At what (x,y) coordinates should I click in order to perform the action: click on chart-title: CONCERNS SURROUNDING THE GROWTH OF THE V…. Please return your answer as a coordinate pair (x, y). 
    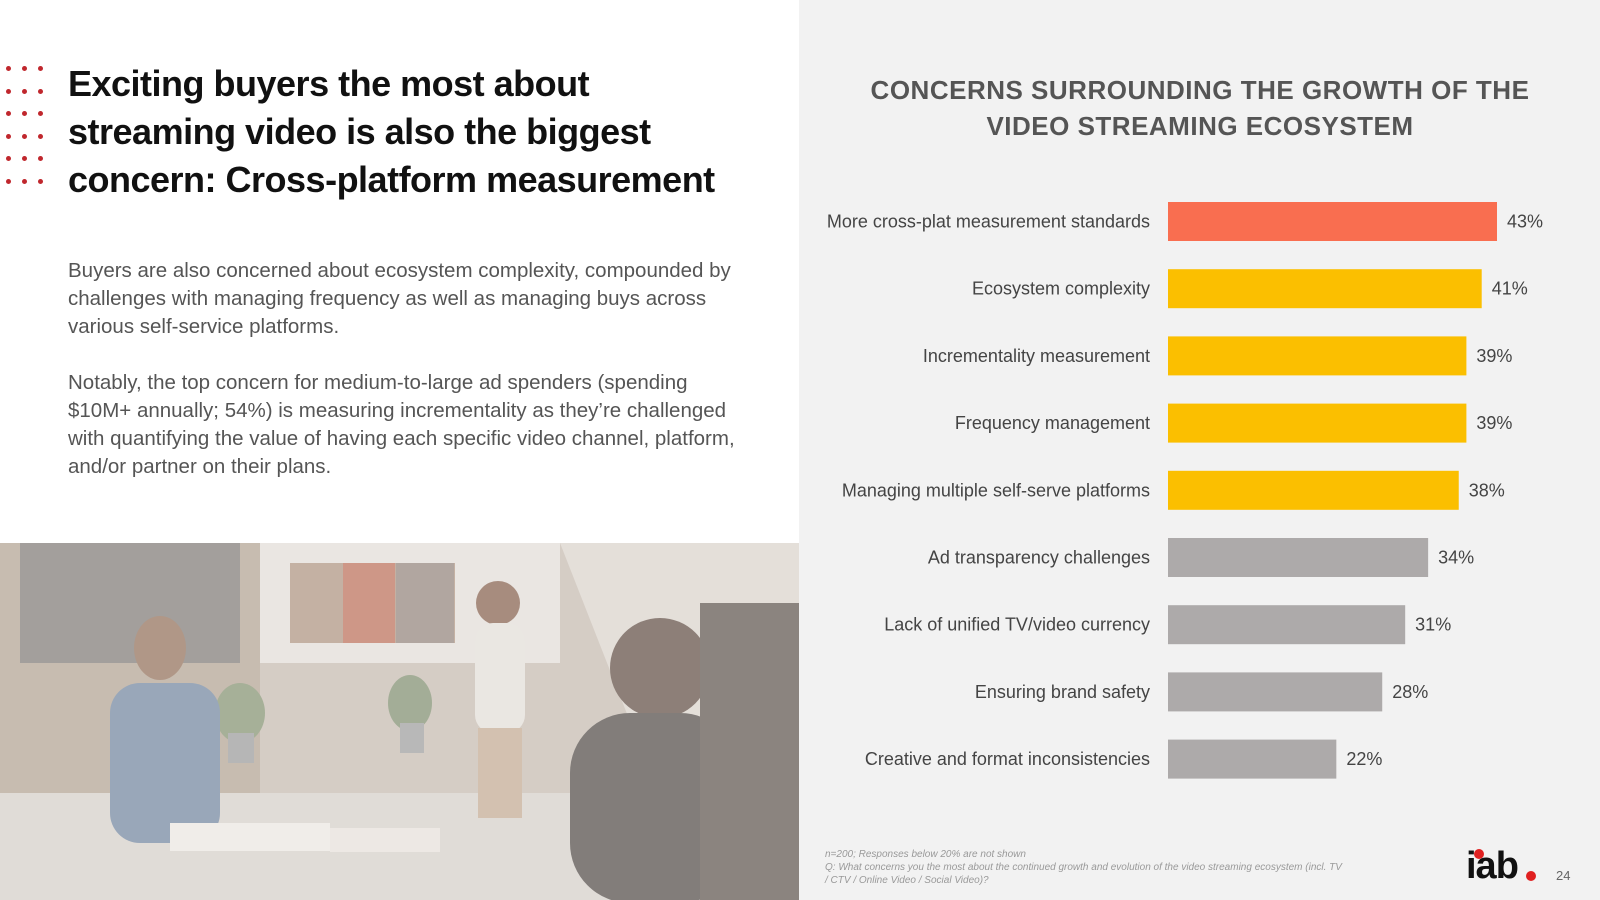
    Looking at the image, I should click on (1200, 108).